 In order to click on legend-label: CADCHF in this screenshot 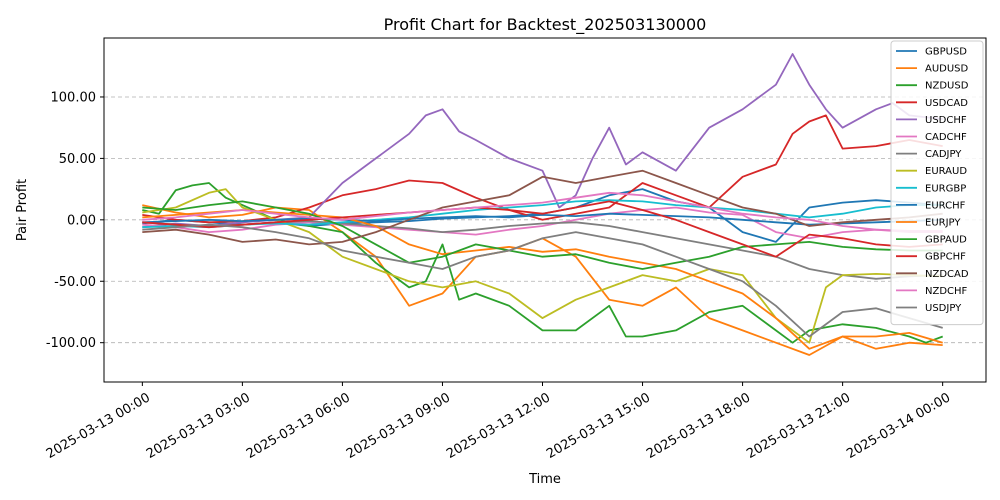, I will do `click(946, 137)`.